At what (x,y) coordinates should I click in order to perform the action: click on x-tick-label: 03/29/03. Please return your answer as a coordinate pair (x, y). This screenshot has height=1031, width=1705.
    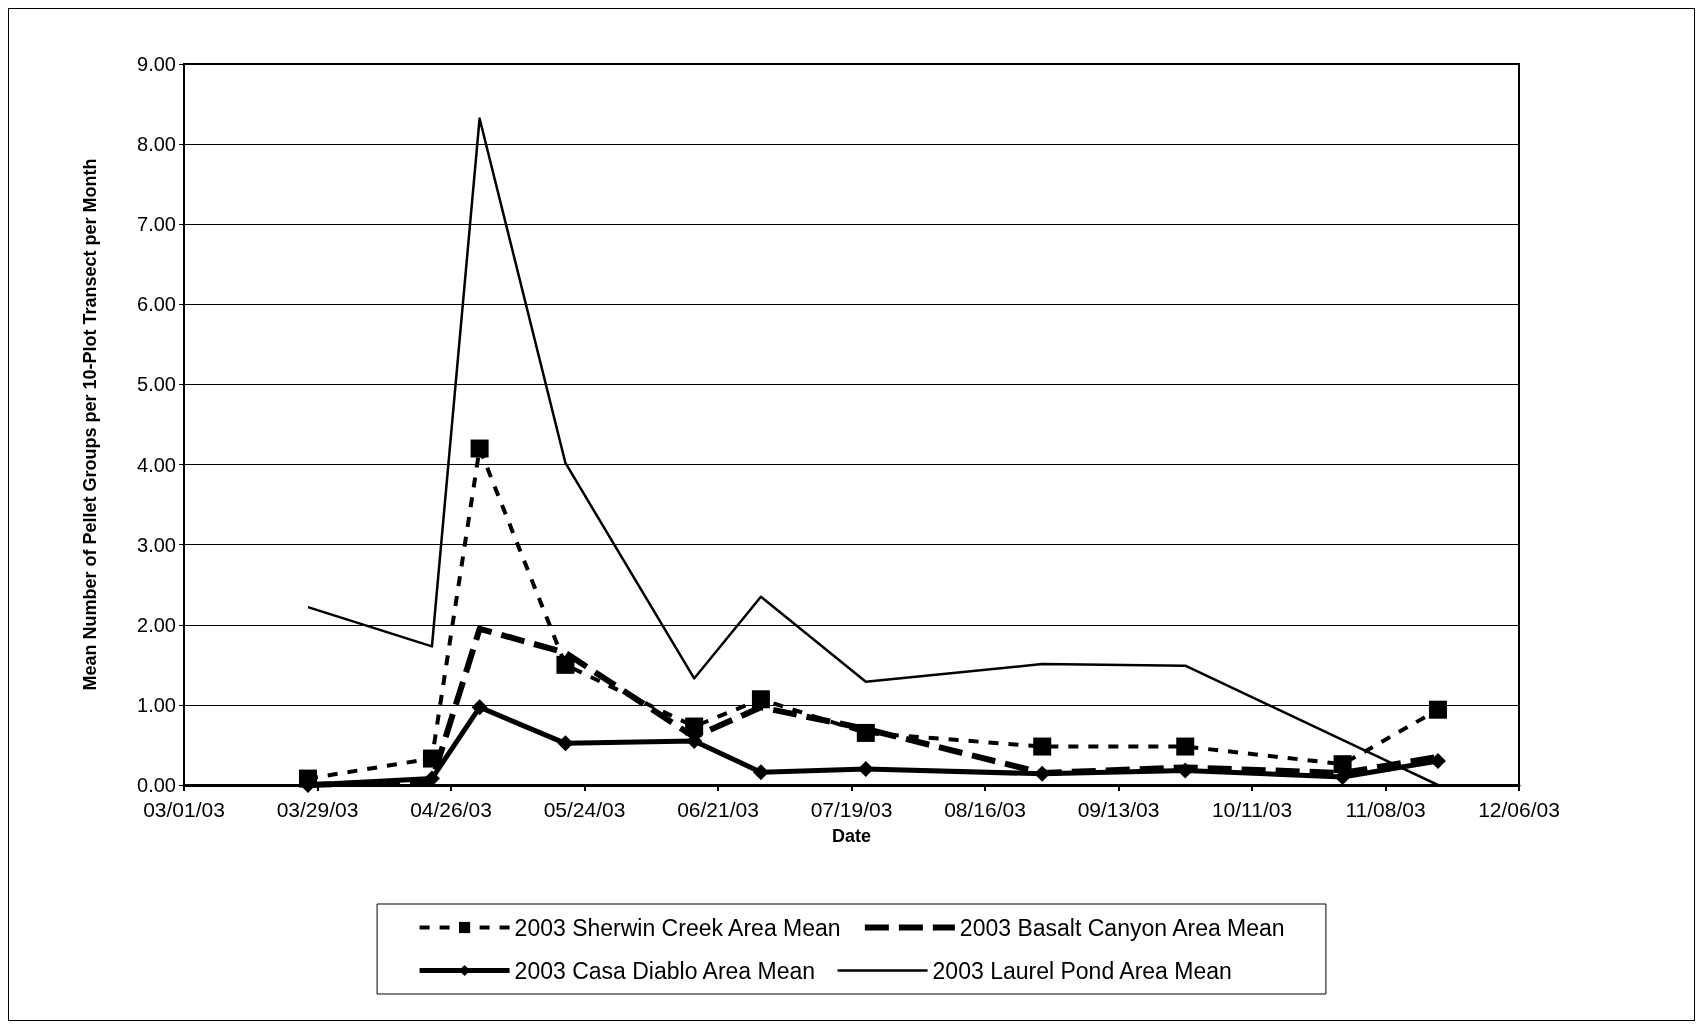
    Looking at the image, I should click on (317, 809).